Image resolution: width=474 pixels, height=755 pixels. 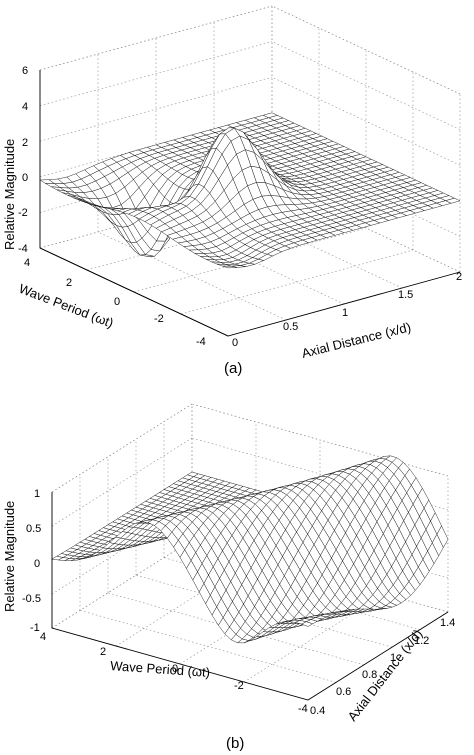 What do you see at coordinates (33, 529) in the screenshot?
I see `chart-b-z-tick: 0.5` at bounding box center [33, 529].